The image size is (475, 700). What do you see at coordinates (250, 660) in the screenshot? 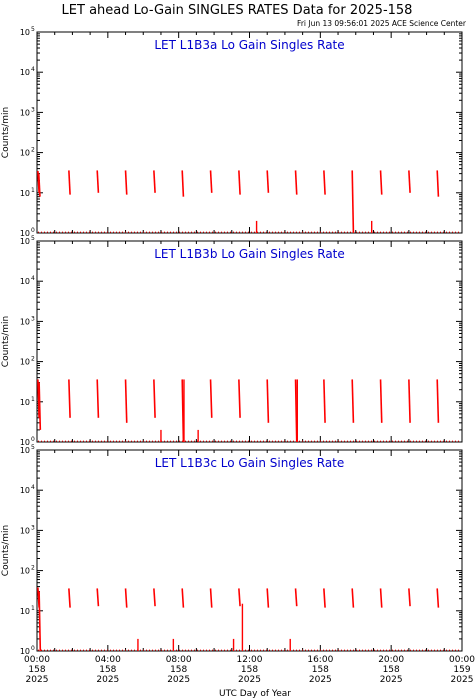
I see `x-tick-label-time: 12:00` at bounding box center [250, 660].